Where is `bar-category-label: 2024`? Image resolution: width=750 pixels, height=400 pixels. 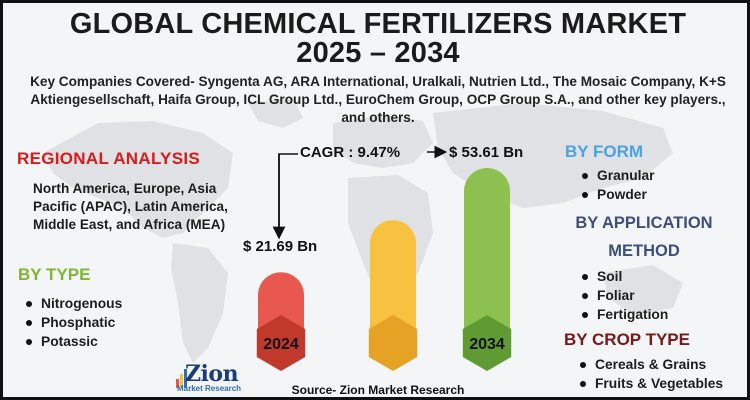 bar-category-label: 2024 is located at coordinates (281, 344).